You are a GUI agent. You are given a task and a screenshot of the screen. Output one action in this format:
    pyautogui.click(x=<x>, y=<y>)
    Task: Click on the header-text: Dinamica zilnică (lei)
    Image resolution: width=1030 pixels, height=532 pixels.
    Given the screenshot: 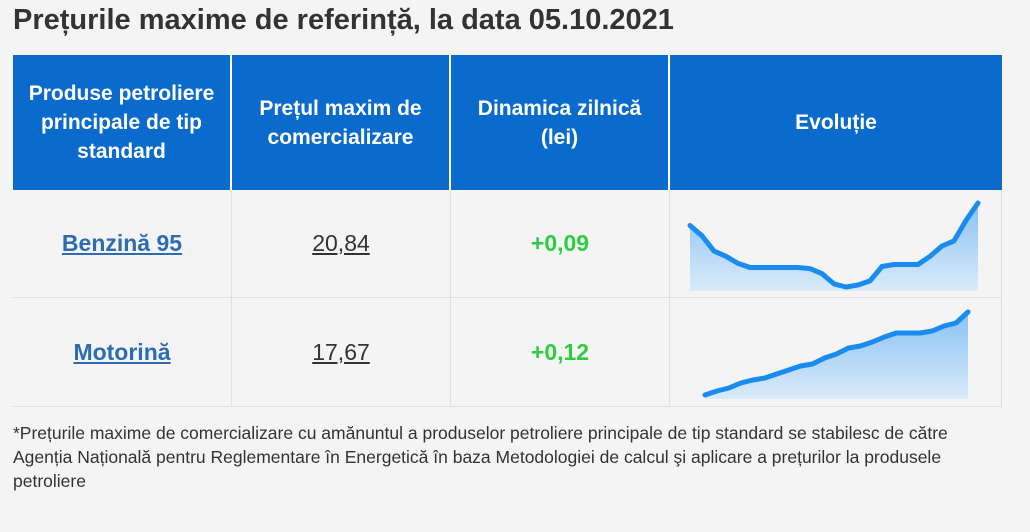 What is the action you would take?
    pyautogui.click(x=559, y=122)
    